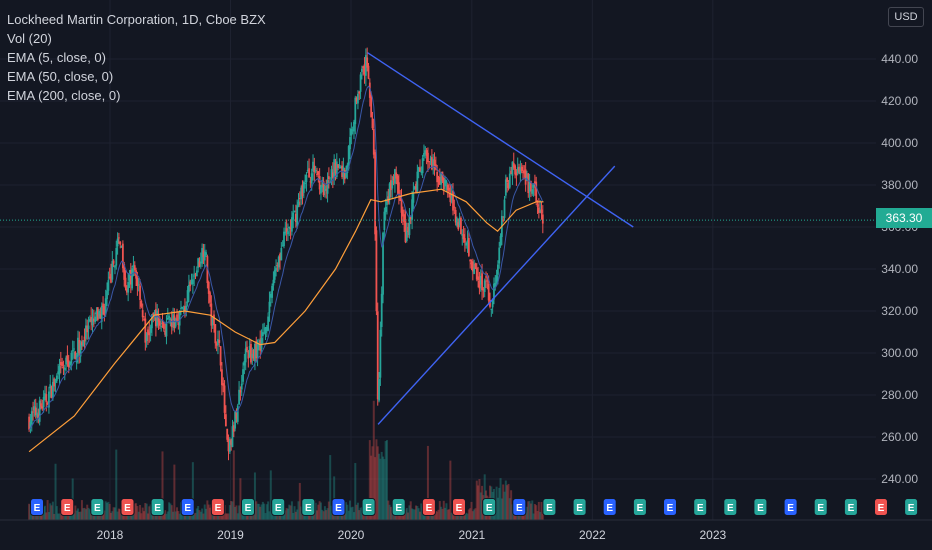  Describe the element at coordinates (56, 57) in the screenshot. I see `legend-ema-5: EMA (5, close, 0)` at that location.